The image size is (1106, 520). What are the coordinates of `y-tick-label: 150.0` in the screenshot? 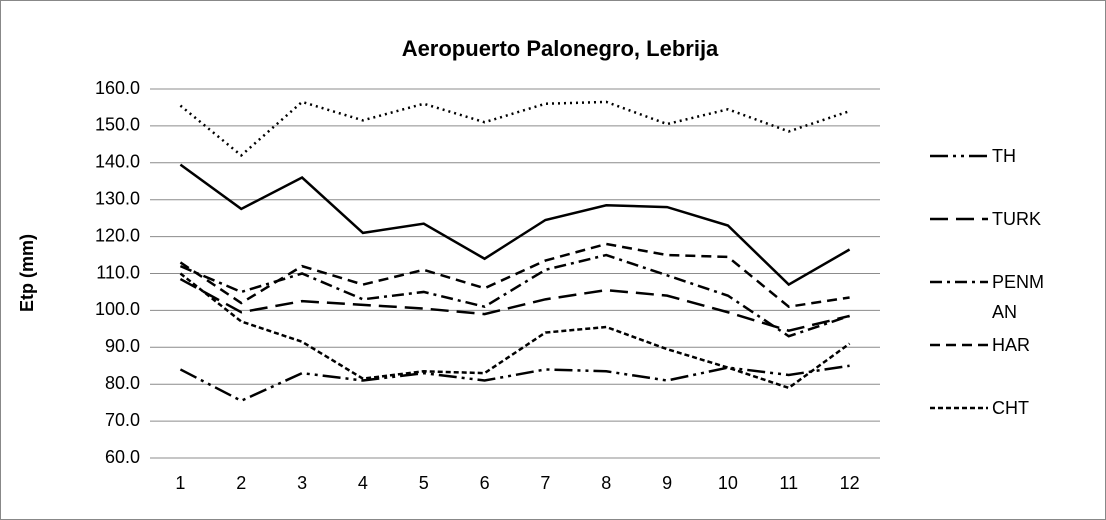 It's located at (117, 125).